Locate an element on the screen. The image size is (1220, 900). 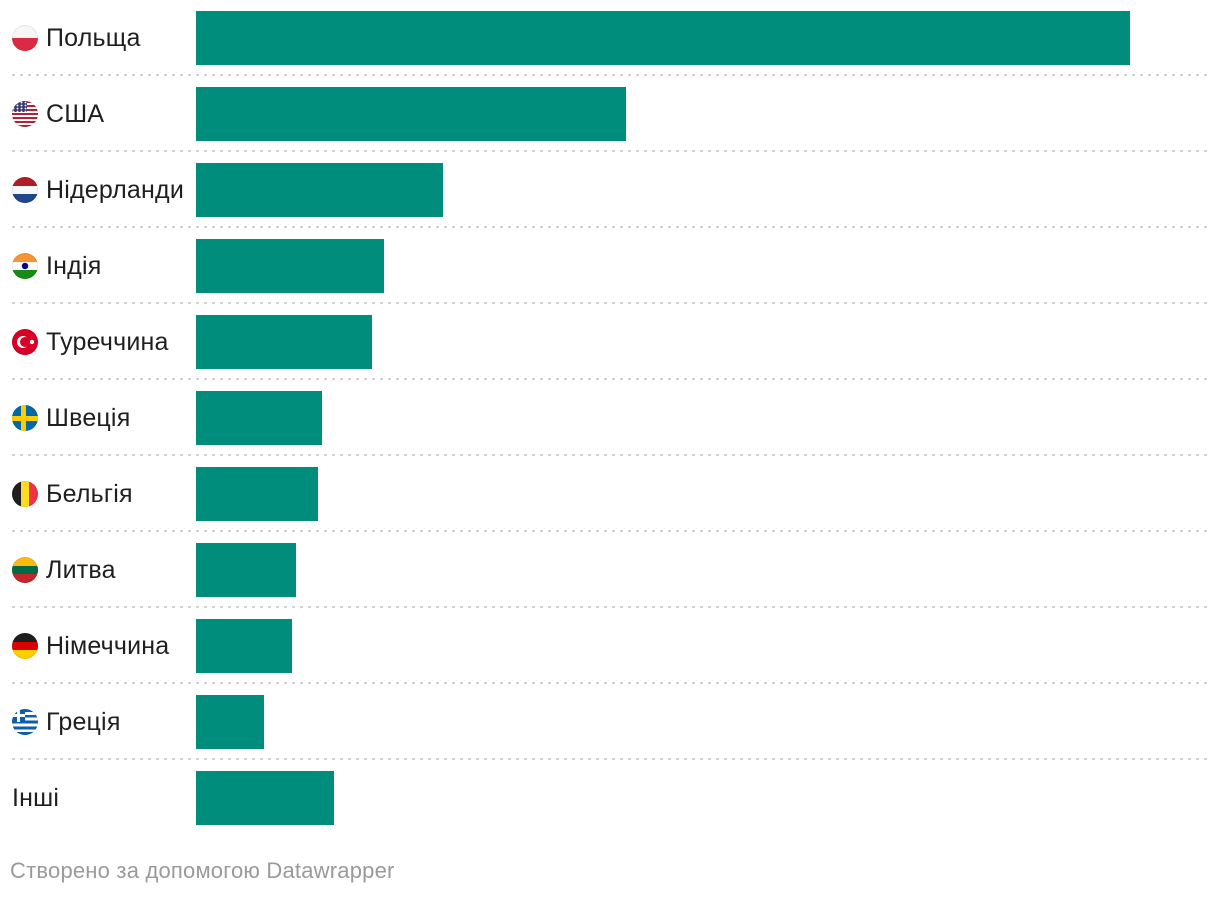
chart-row: Греція is located at coordinates (610, 722).